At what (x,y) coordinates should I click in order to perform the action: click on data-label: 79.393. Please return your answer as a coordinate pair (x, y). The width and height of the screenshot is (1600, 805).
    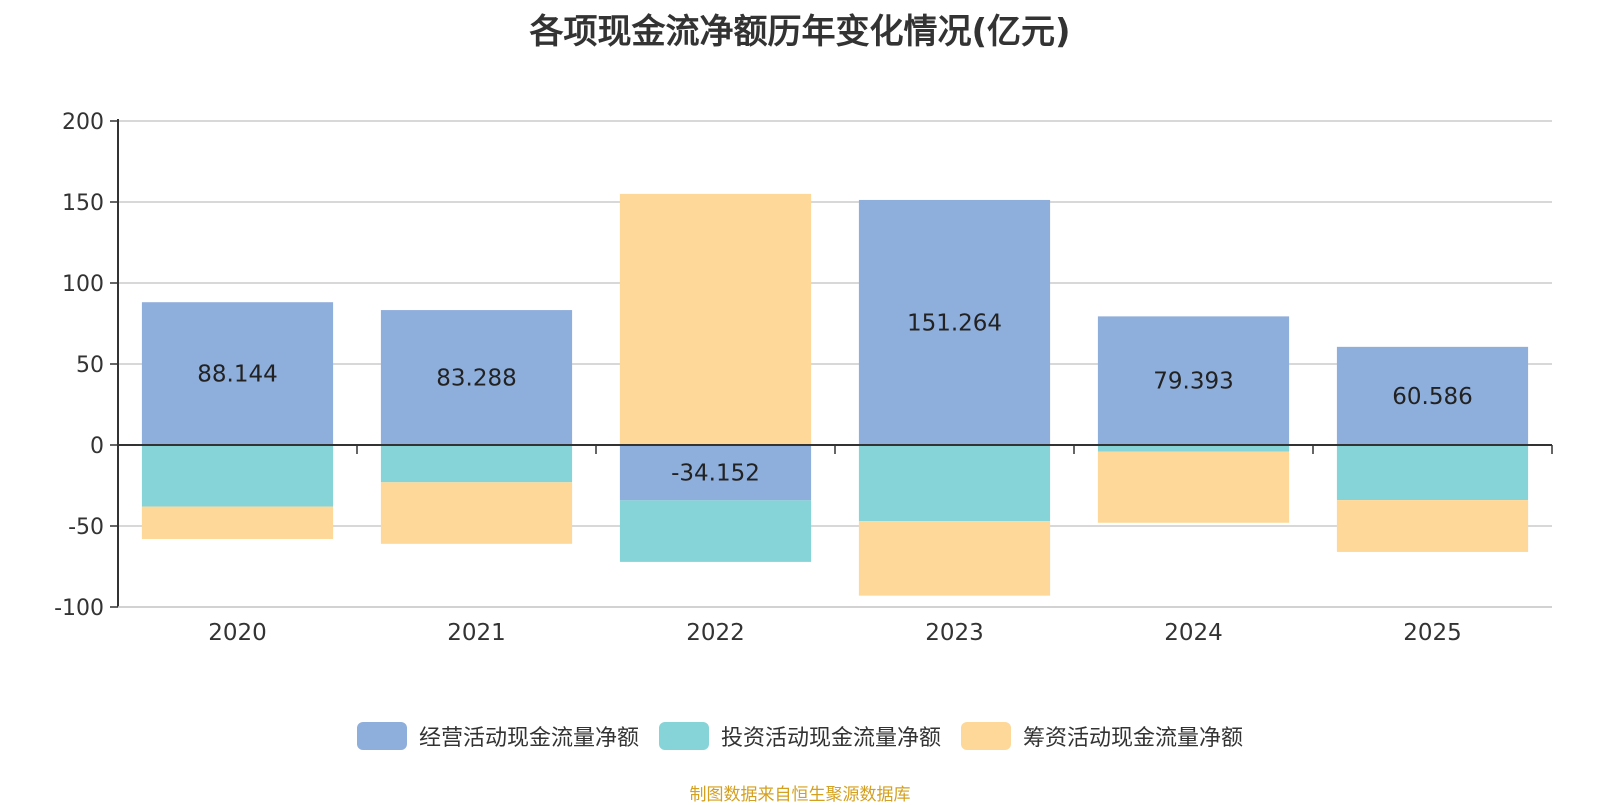
    Looking at the image, I should click on (1193, 382).